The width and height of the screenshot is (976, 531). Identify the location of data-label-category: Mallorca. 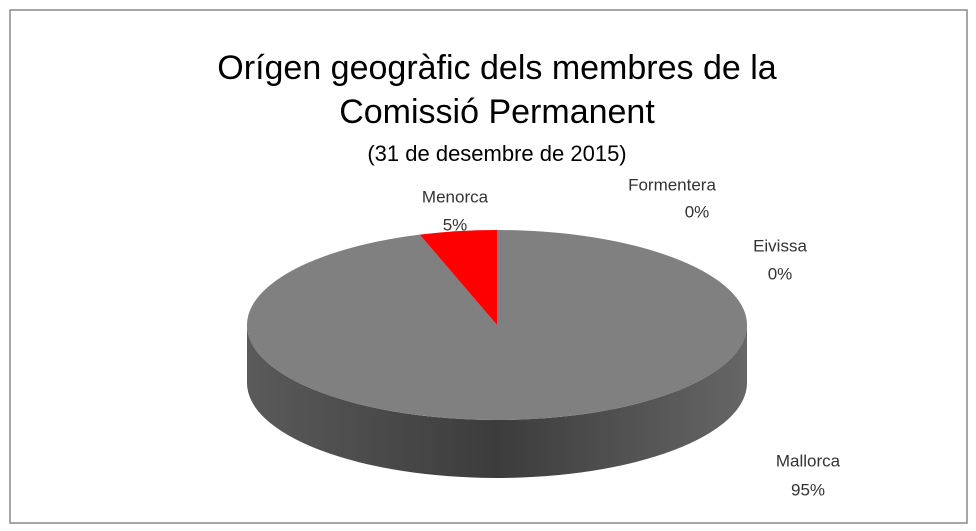
(808, 460).